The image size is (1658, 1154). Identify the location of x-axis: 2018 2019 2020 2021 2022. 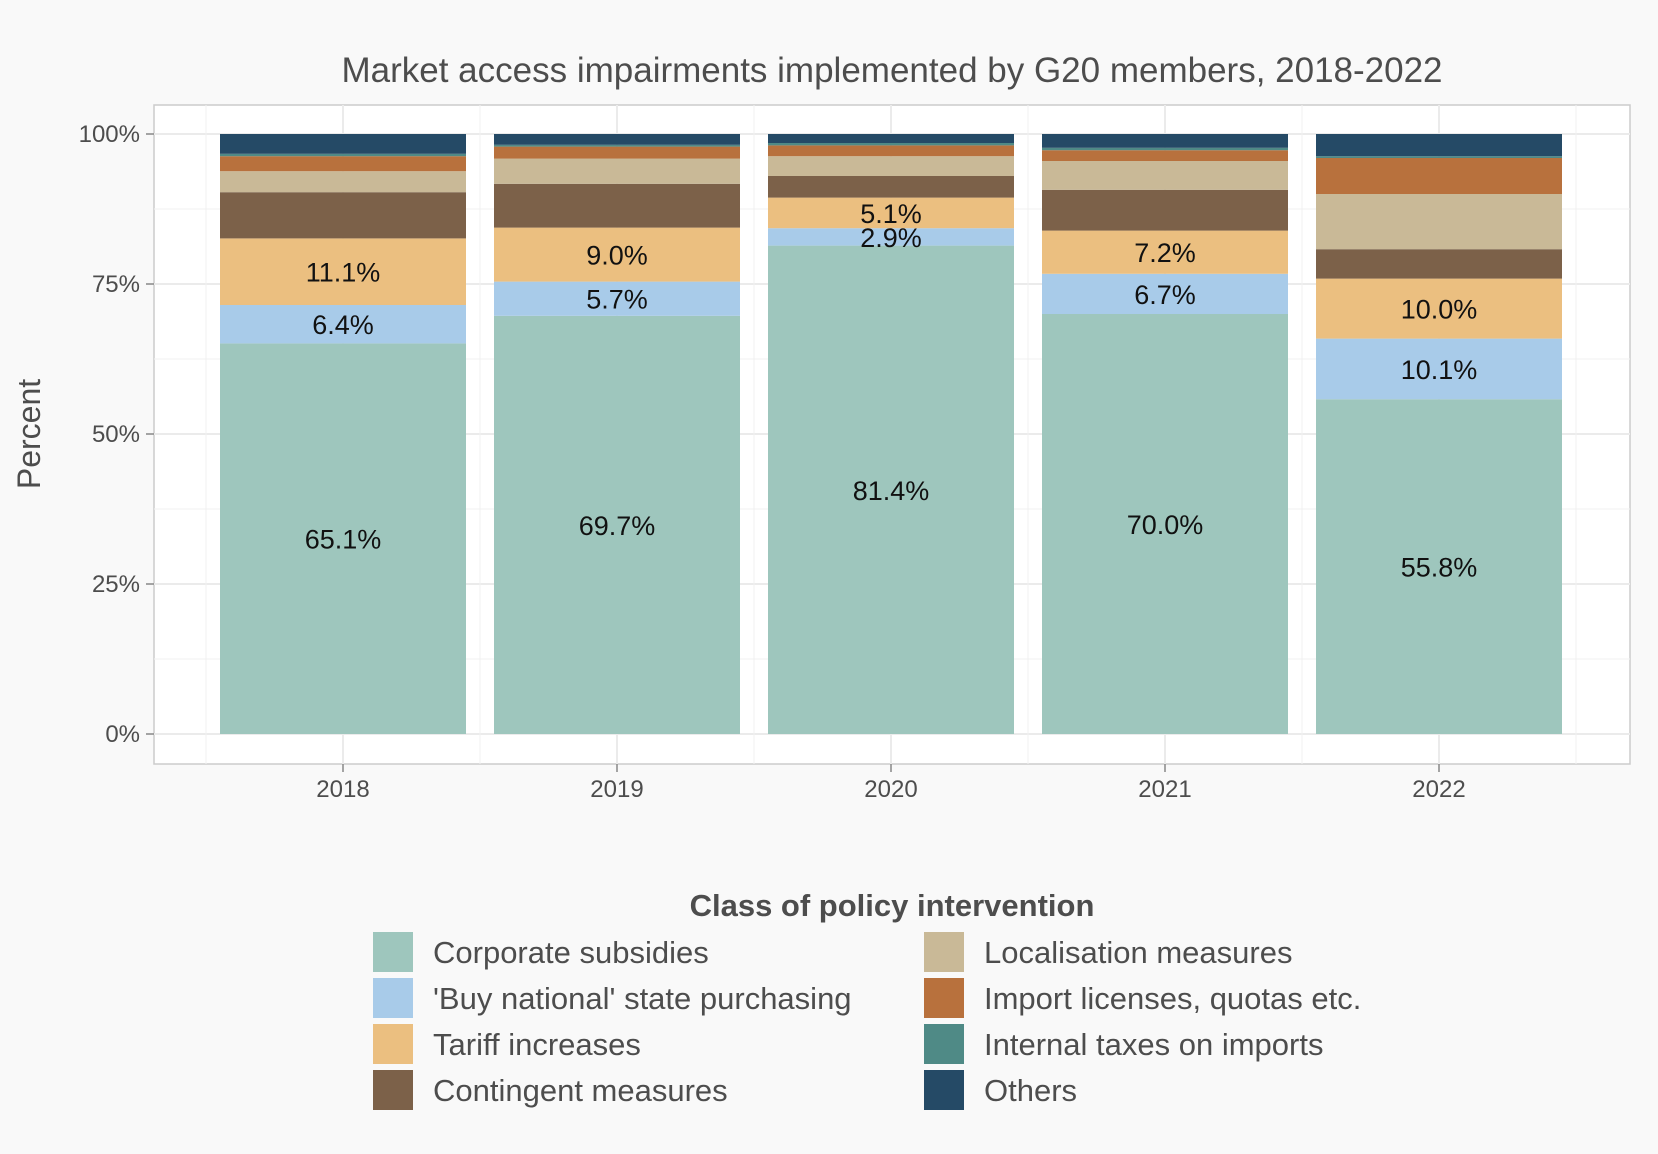
(891, 783).